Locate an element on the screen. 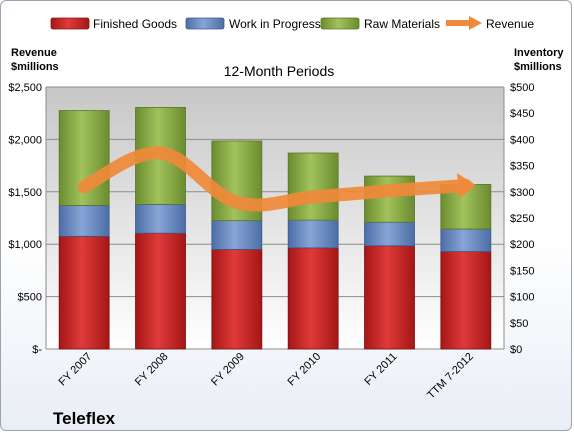  left-axis-title-line1: Revenue is located at coordinates (34, 53).